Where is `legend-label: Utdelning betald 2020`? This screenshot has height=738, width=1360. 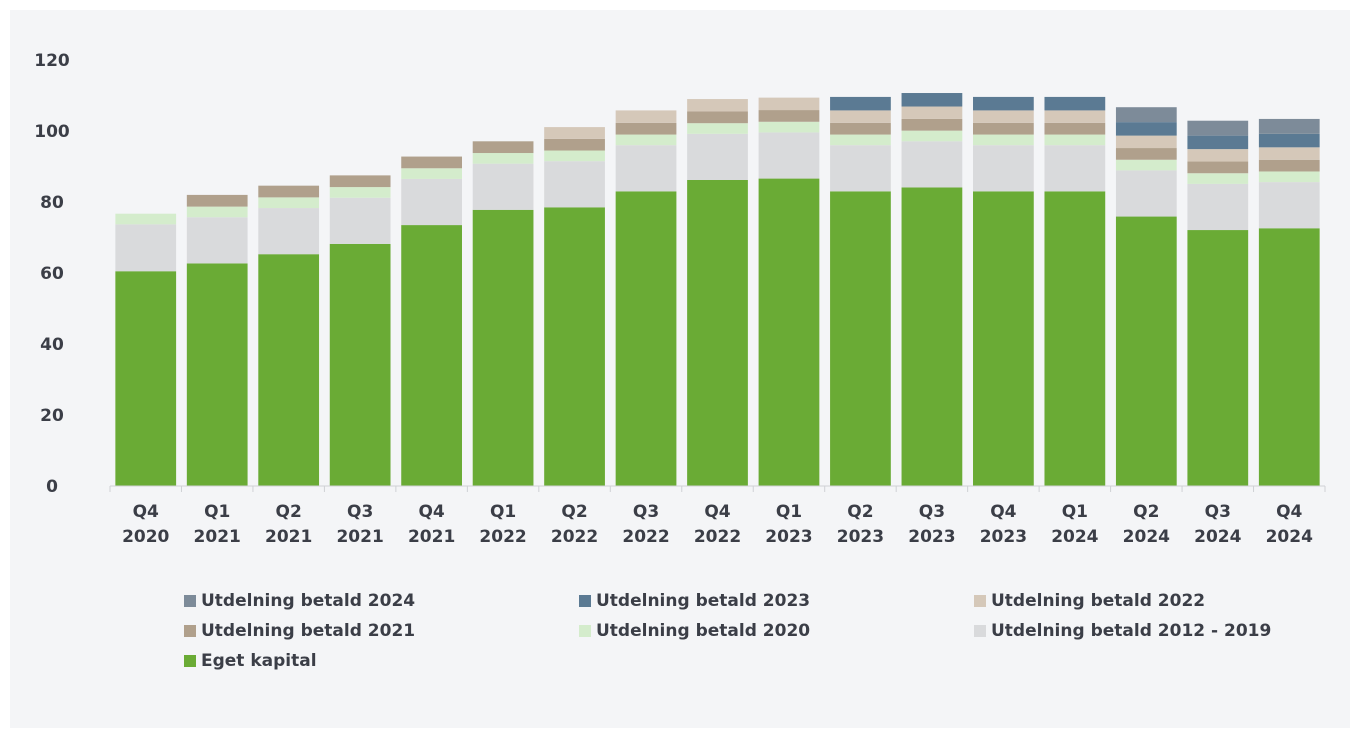
legend-label: Utdelning betald 2020 is located at coordinates (703, 631).